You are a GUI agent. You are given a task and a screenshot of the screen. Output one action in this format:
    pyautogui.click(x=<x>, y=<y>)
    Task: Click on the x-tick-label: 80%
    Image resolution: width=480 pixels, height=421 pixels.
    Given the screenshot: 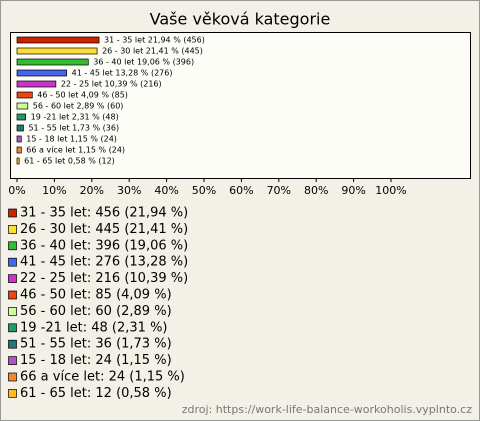 What is the action you would take?
    pyautogui.click(x=316, y=190)
    